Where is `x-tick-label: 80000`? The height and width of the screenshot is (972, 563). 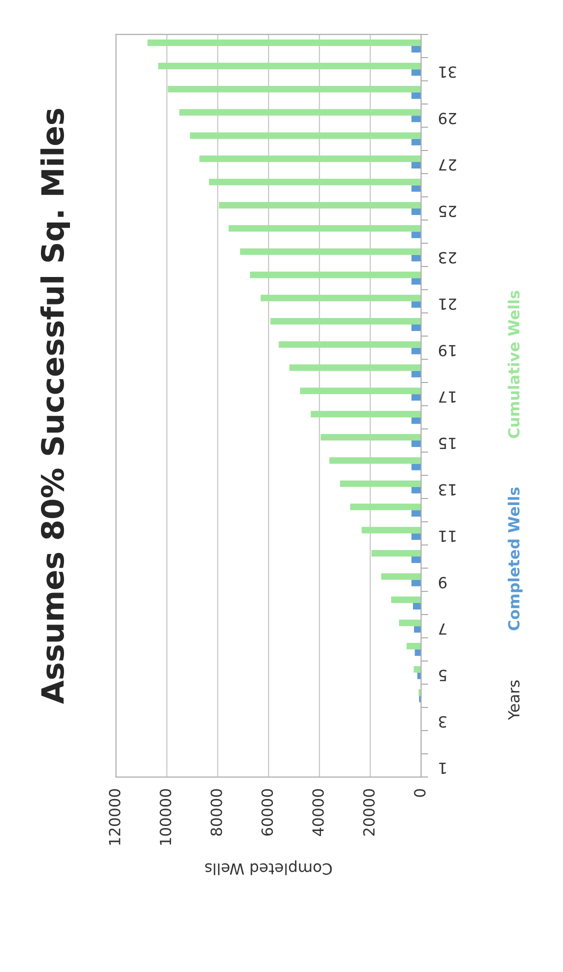 x-tick-label: 80000 is located at coordinates (216, 812).